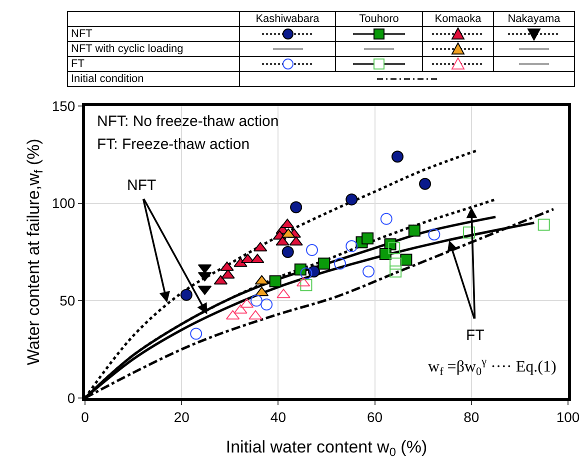  Describe the element at coordinates (458, 19) in the screenshot. I see `text: Komaoka` at that location.